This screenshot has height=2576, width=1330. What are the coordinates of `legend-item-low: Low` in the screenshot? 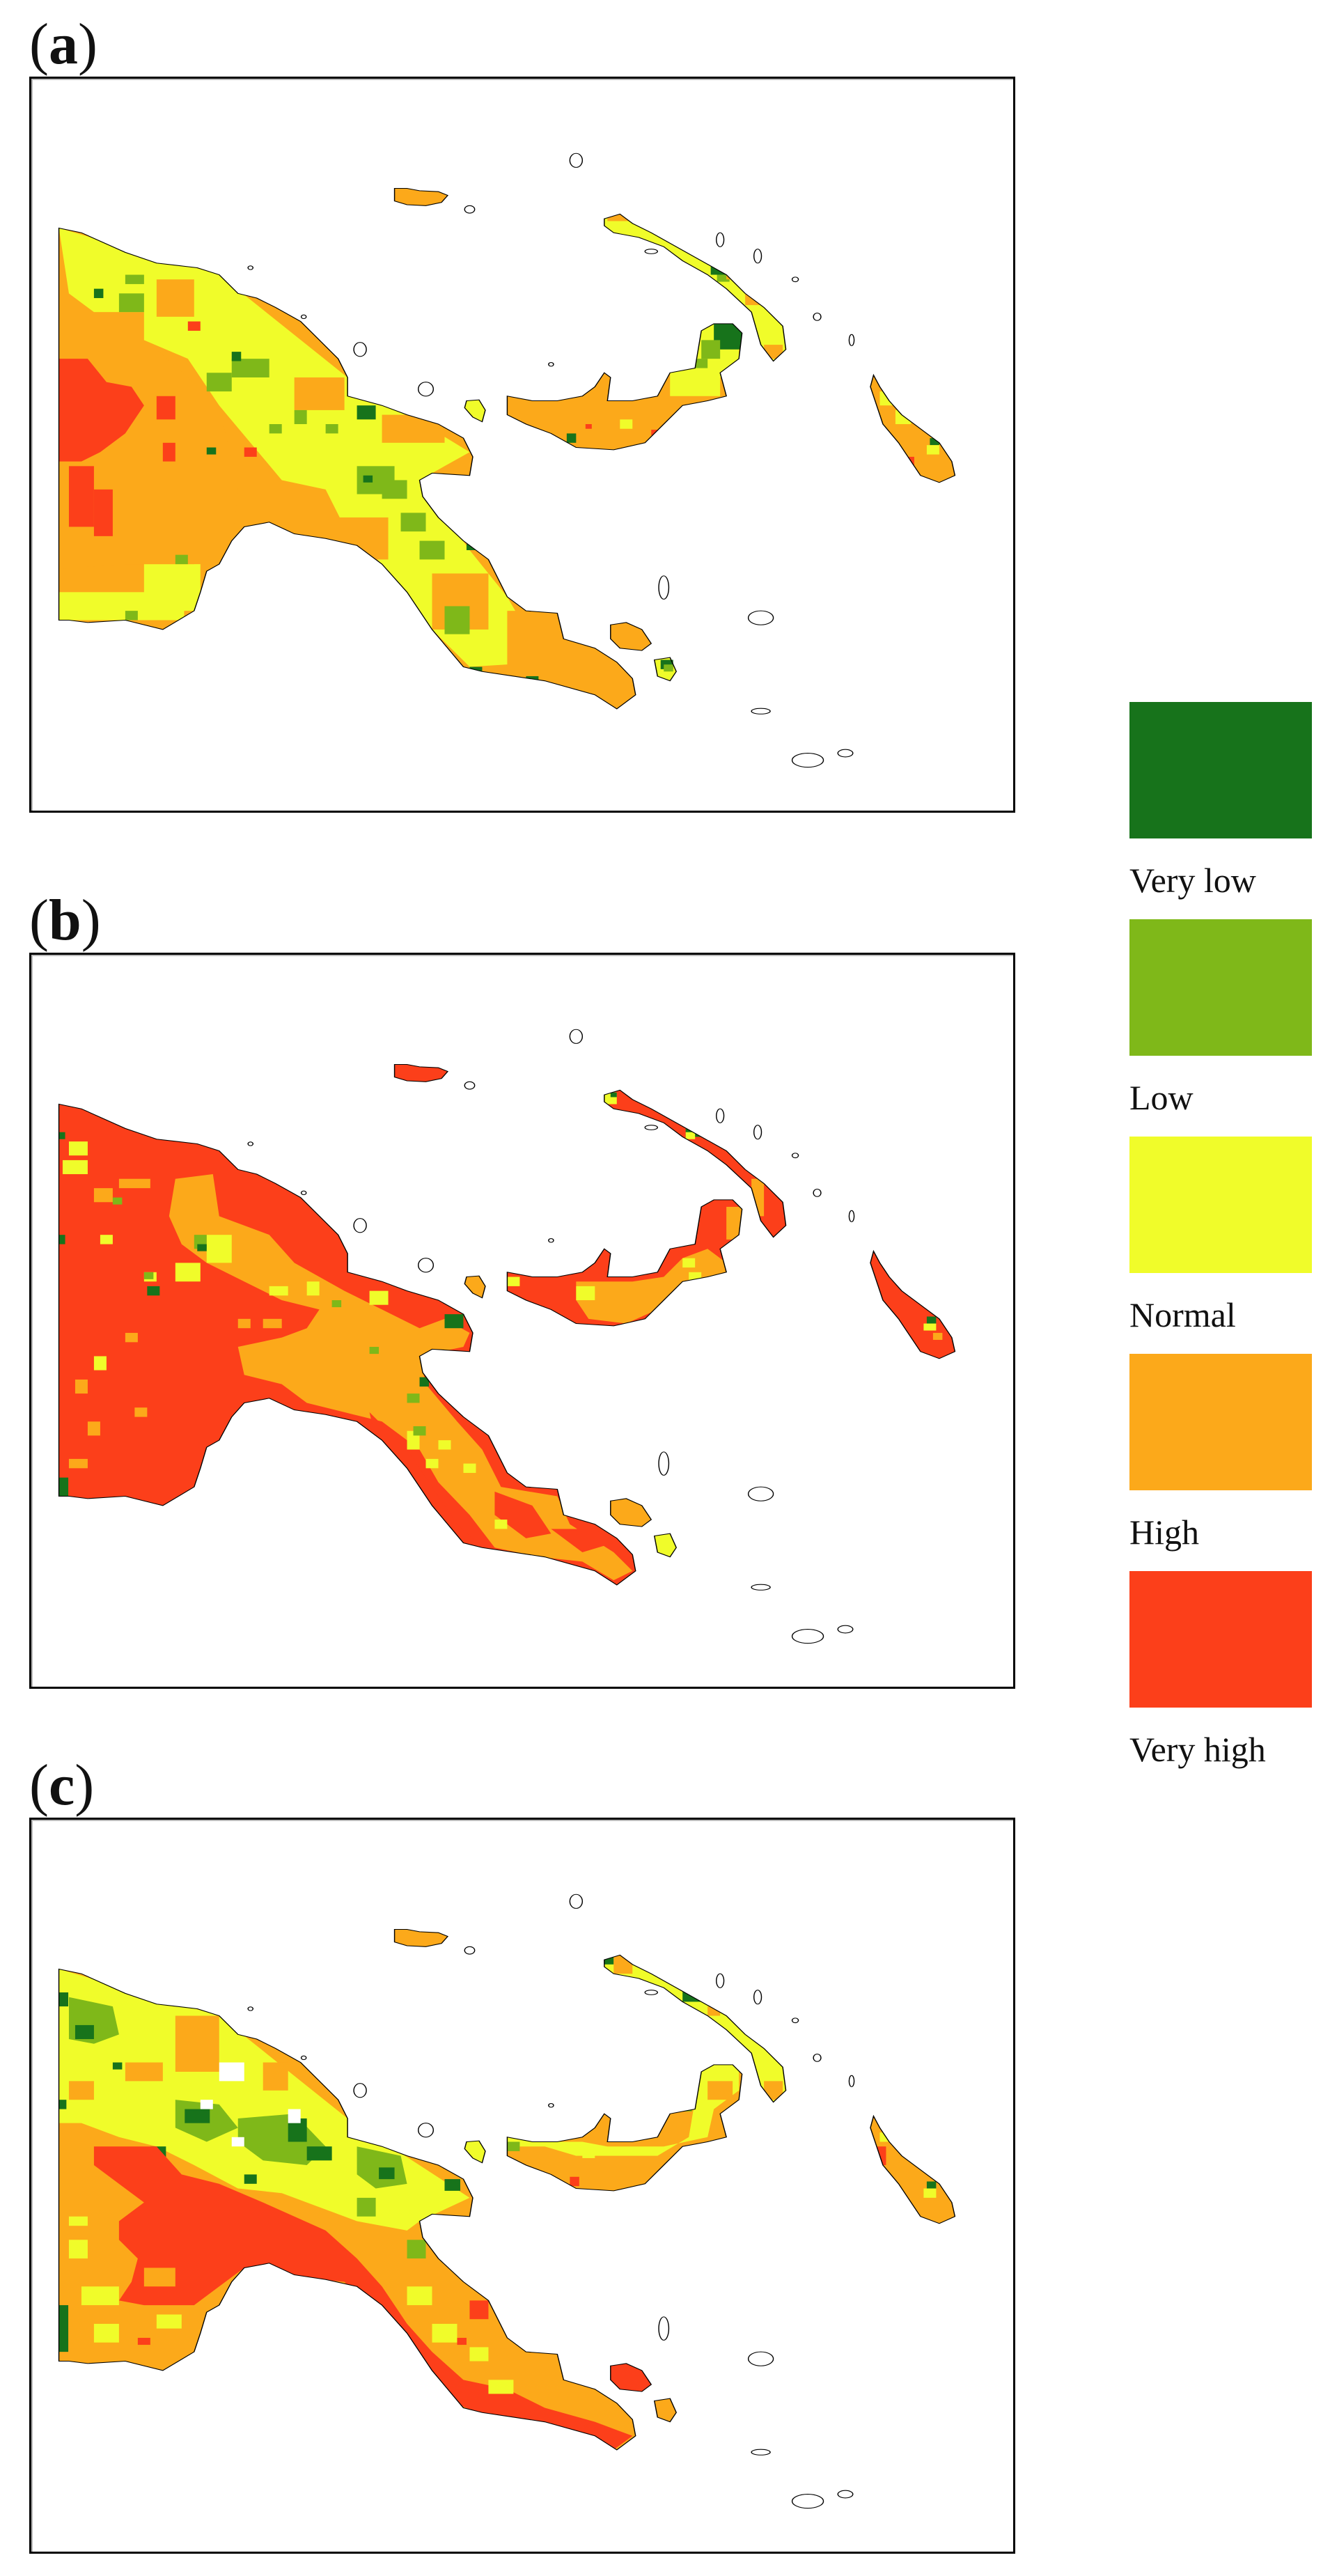 It's located at (1220, 1028).